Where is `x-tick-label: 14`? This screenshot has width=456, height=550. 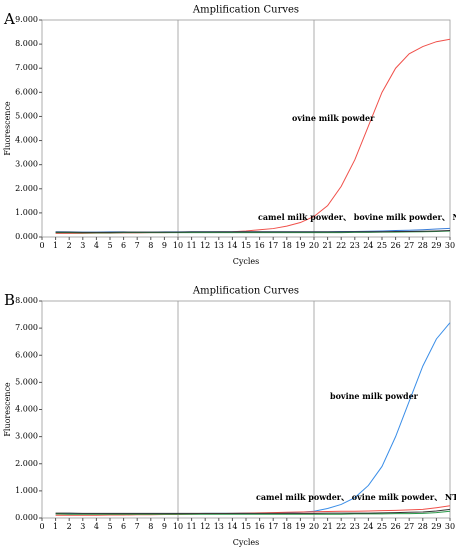
x-tick-label: 14 is located at coordinates (232, 526).